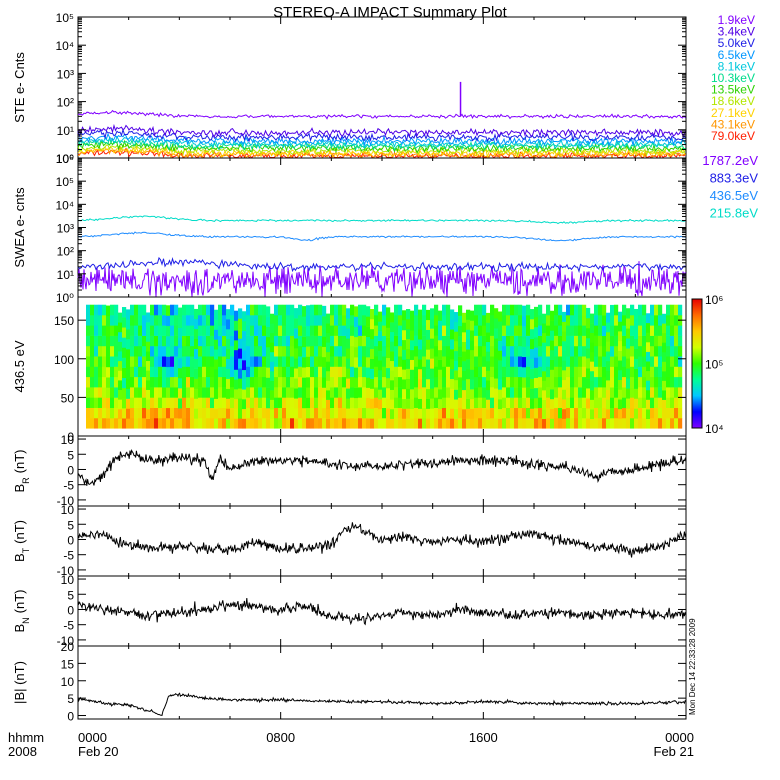 This screenshot has height=780, width=780. What do you see at coordinates (70, 717) in the screenshot?
I see `bmag-y-tick-label: 0` at bounding box center [70, 717].